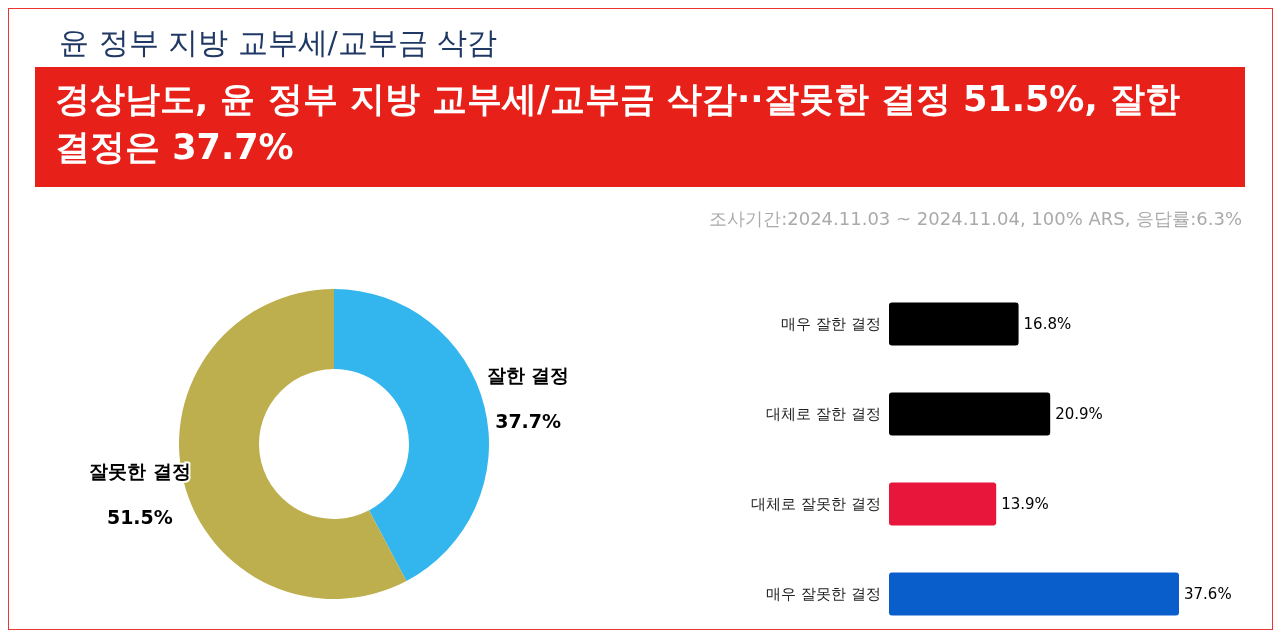 This screenshot has width=1281, height=634. What do you see at coordinates (1208, 594) in the screenshot?
I see `data-label: 37.6%` at bounding box center [1208, 594].